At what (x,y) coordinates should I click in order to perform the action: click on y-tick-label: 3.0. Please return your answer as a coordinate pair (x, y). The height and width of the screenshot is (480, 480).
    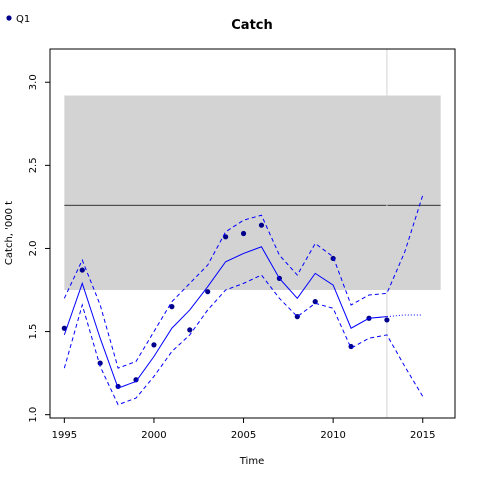
    Looking at the image, I should click on (33, 82).